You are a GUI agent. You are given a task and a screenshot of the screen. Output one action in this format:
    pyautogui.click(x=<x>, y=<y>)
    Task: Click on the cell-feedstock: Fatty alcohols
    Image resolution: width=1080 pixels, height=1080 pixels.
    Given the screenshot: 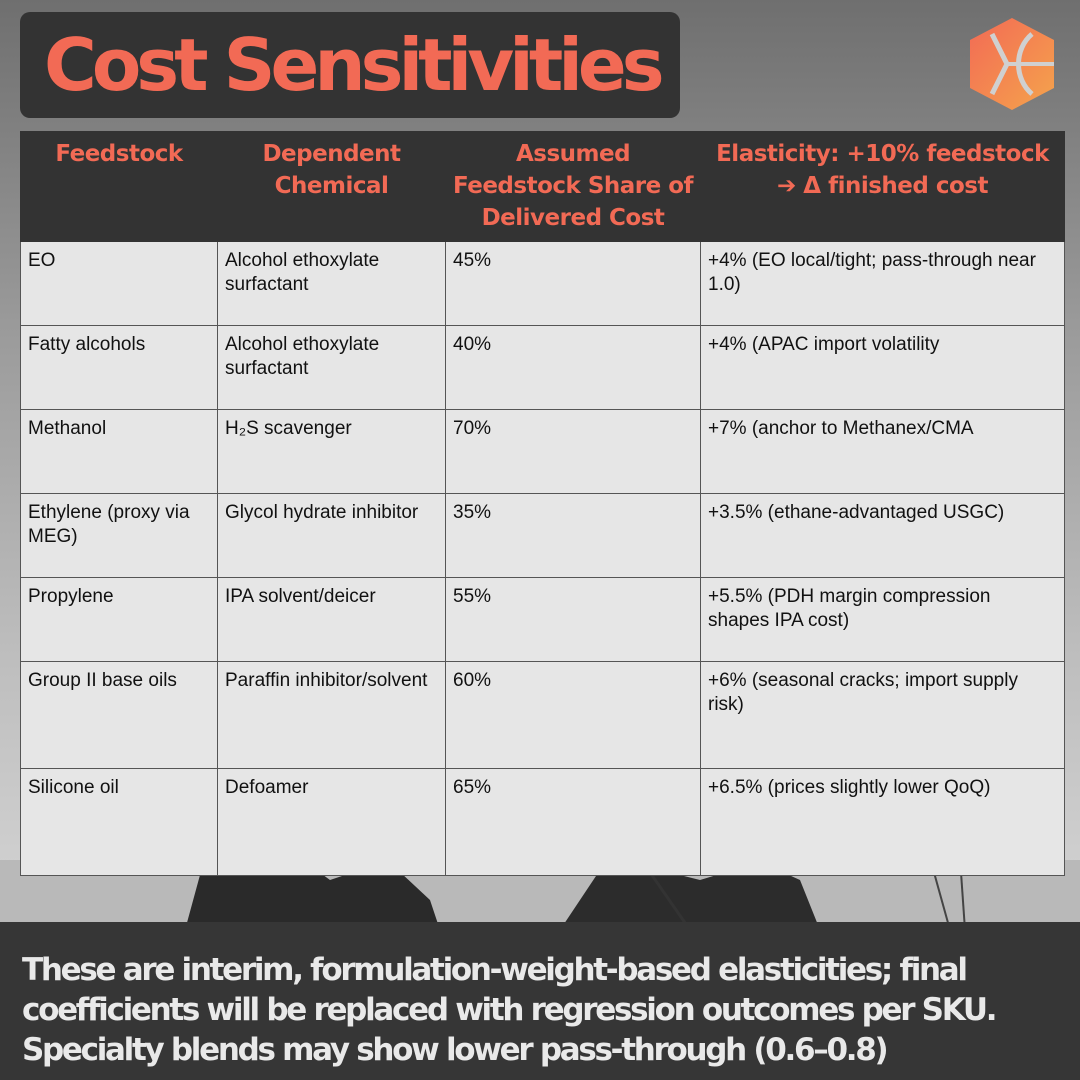 What is the action you would take?
    pyautogui.click(x=119, y=367)
    